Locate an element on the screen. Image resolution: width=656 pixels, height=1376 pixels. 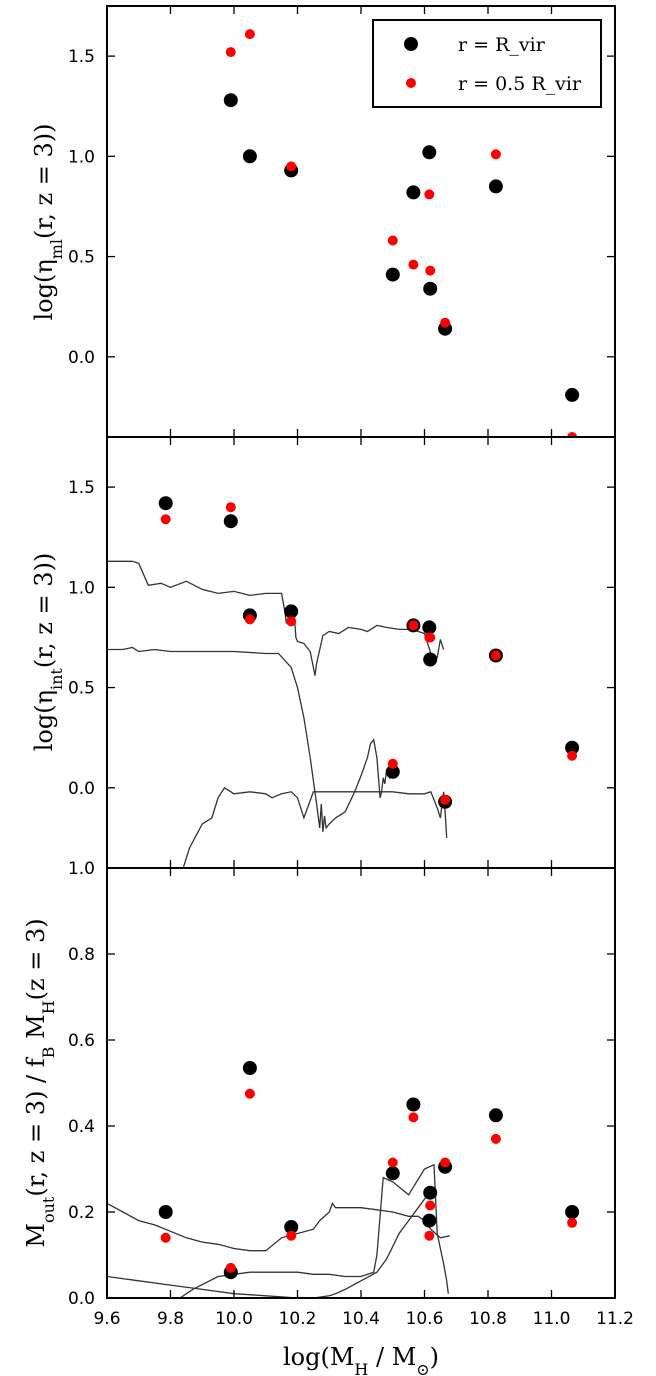
x-tick-label: 9.6 is located at coordinates (106, 1319).